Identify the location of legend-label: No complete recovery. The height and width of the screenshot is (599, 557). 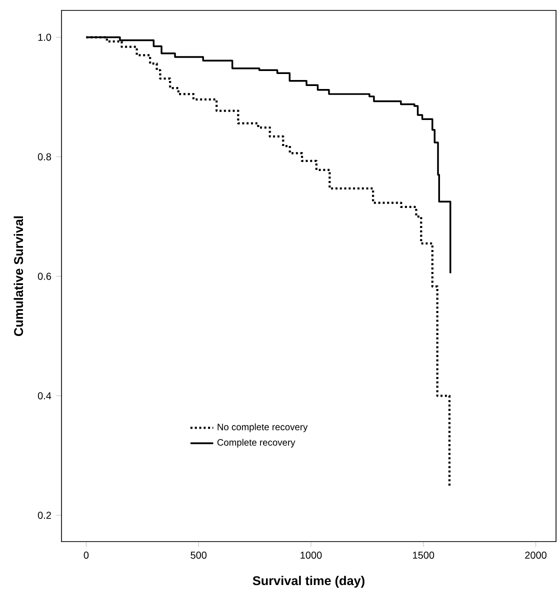
(263, 427).